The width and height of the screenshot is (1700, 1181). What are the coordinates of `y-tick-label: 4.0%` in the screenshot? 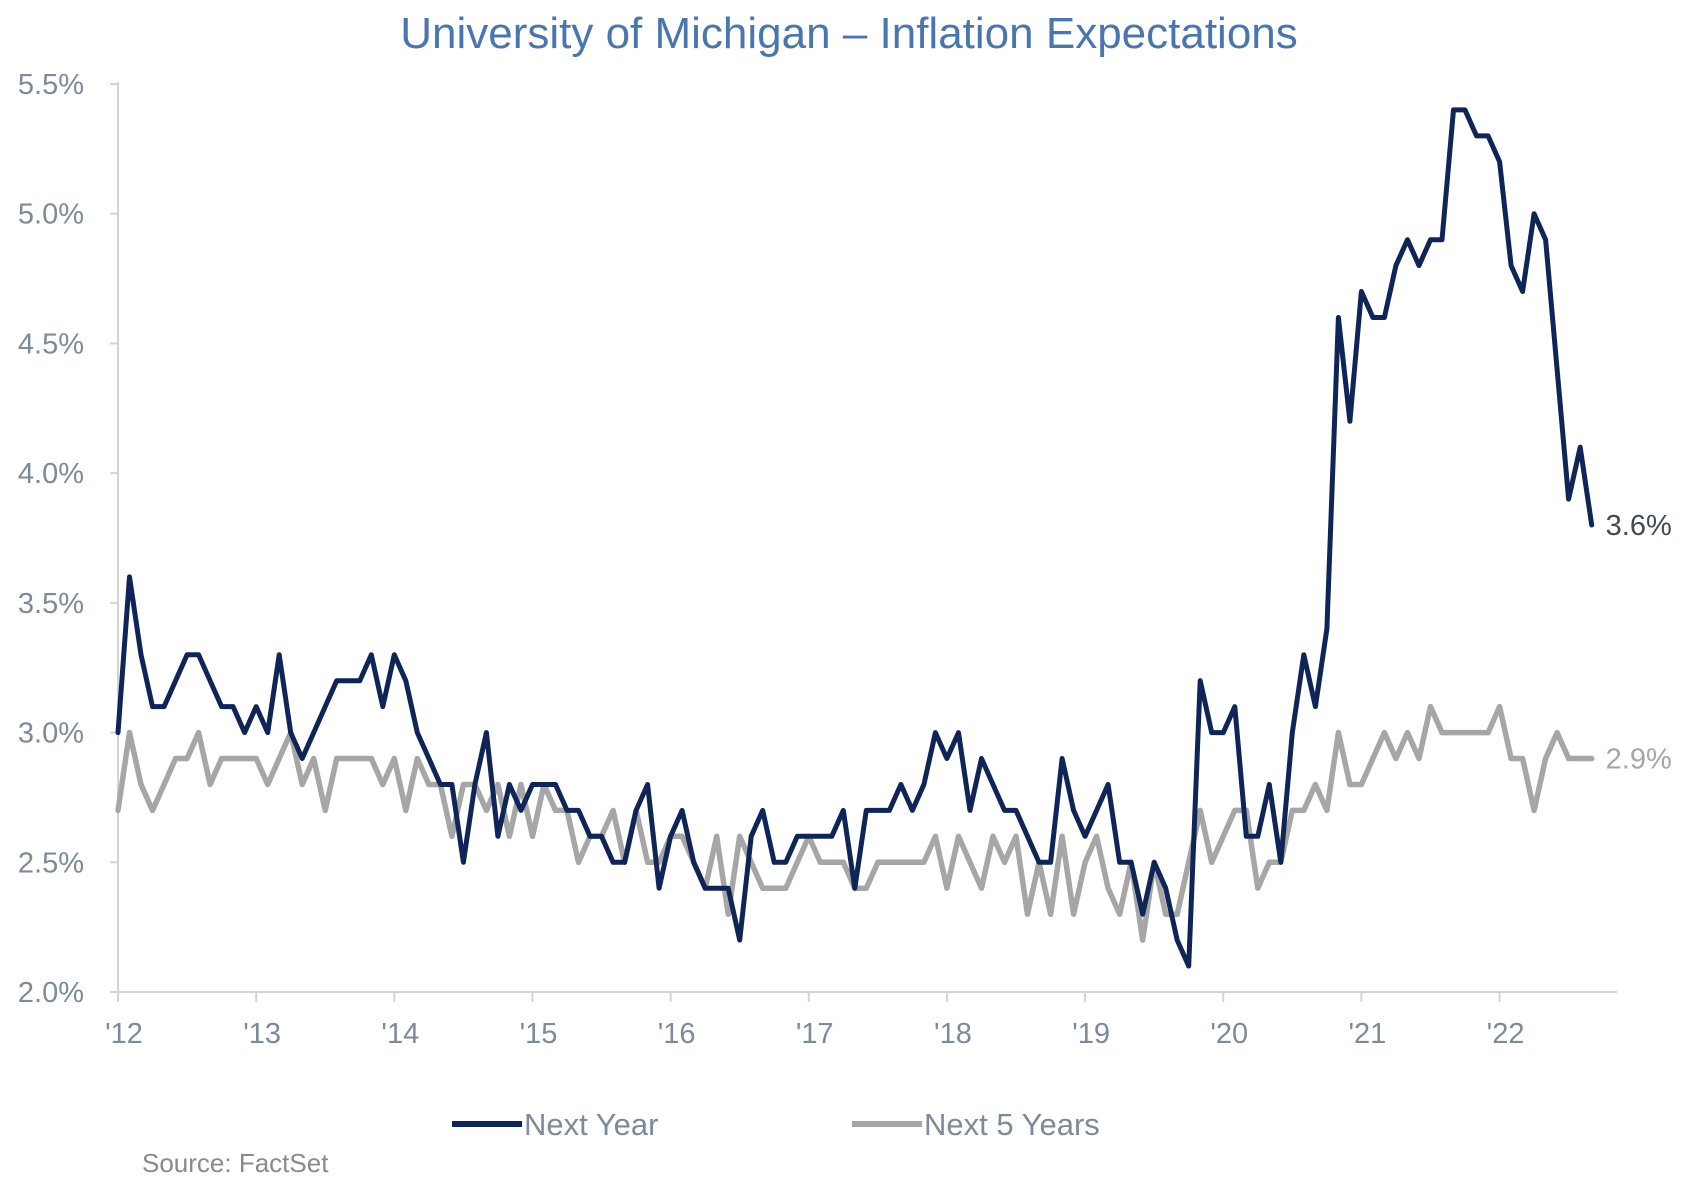 It's located at (51, 474).